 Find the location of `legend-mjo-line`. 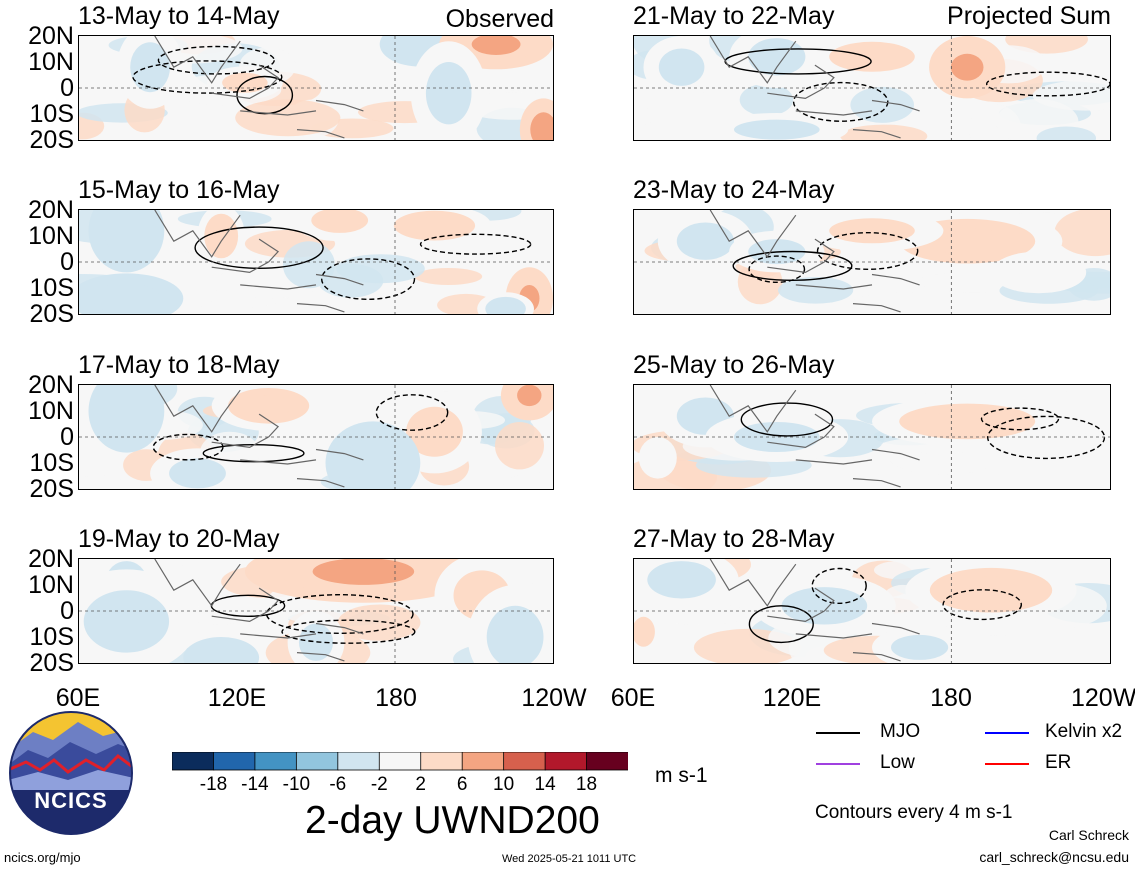

legend-mjo-line is located at coordinates (838, 733).